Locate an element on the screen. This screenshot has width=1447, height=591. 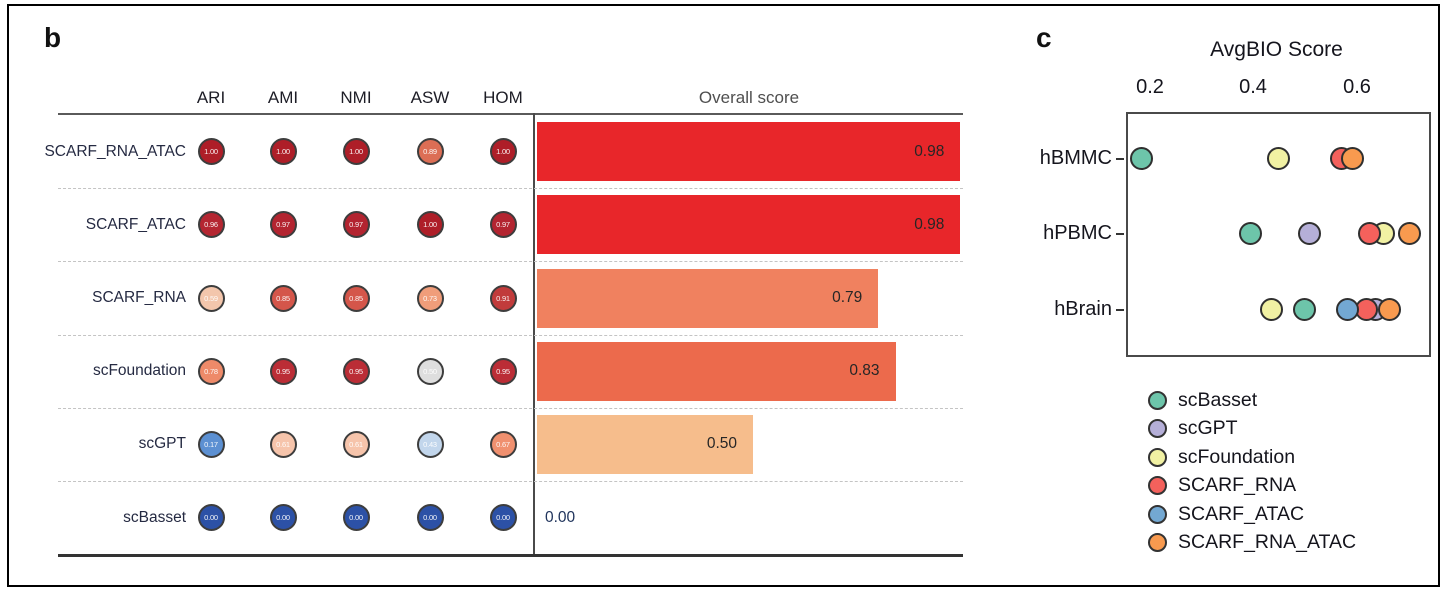
legend-item-scfoundation: scFoundation is located at coordinates (1252, 457).